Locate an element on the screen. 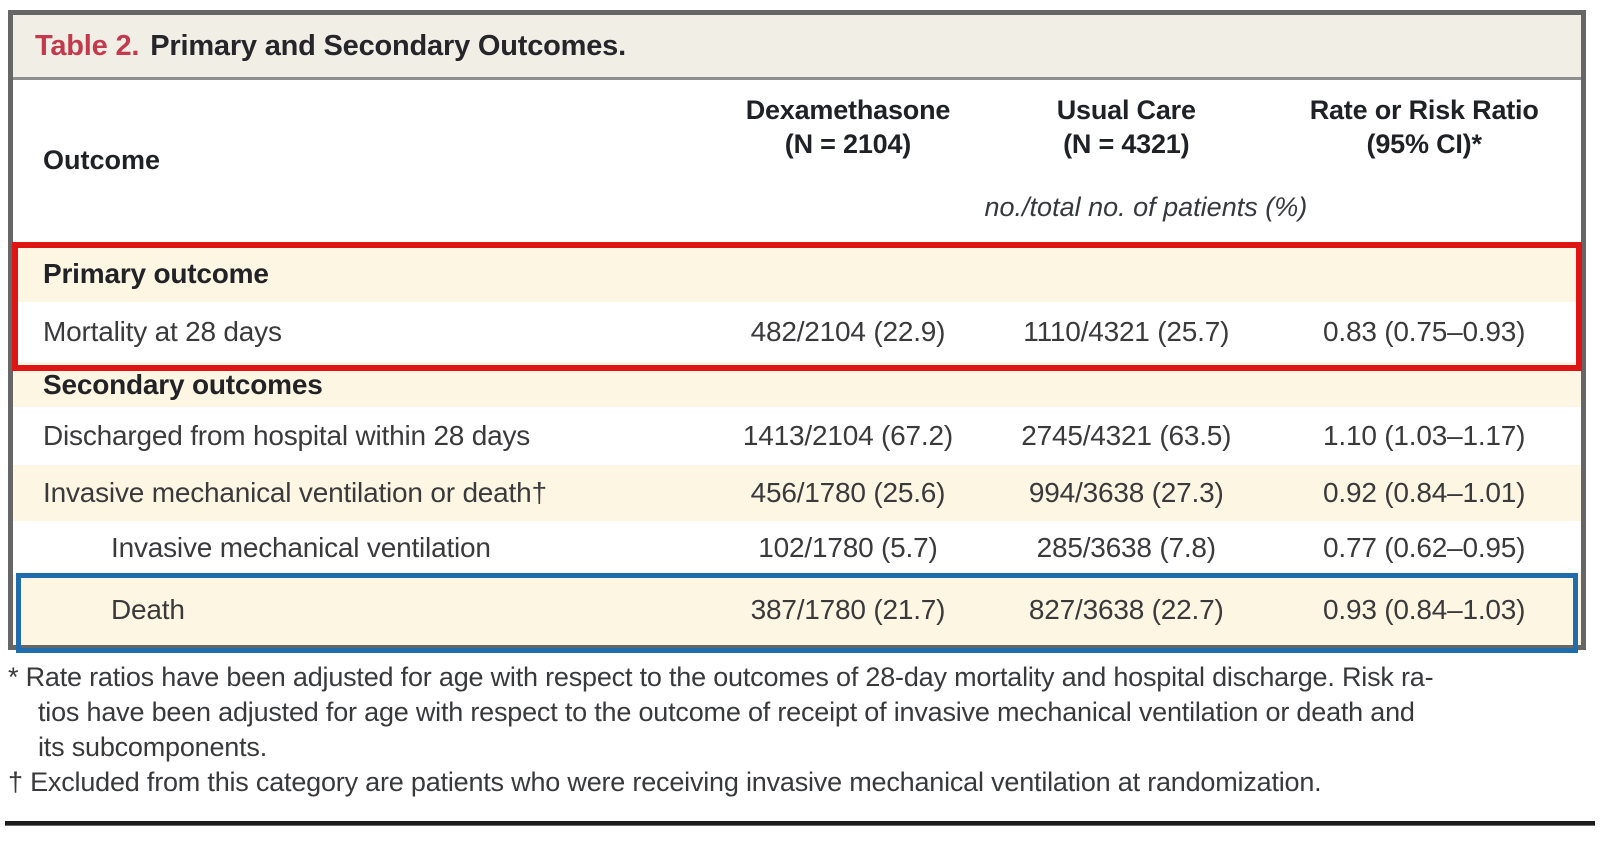  column-header-ratio-name: Rate or Risk Ratio is located at coordinates (1424, 110).